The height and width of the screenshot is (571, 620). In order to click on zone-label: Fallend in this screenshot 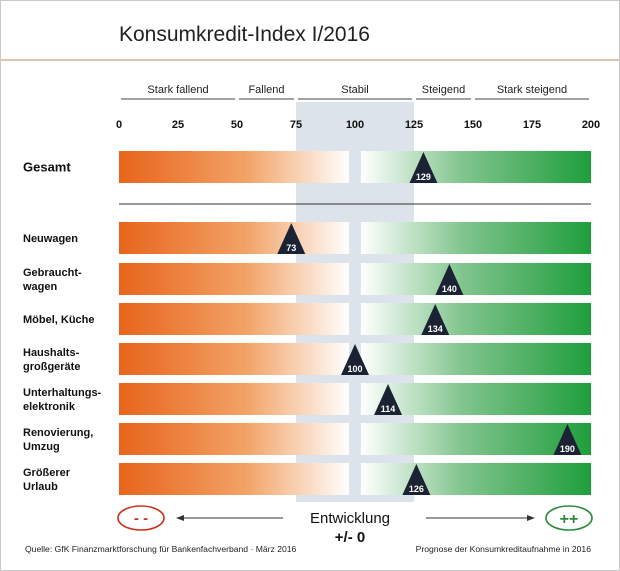, I will do `click(266, 90)`.